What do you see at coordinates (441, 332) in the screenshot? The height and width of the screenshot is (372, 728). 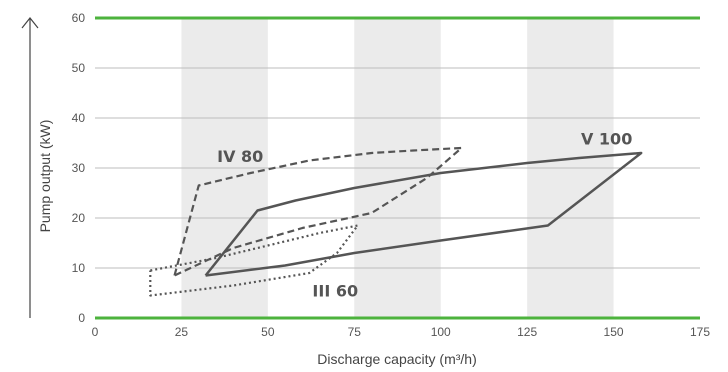 I see `x-tick-100: 100` at bounding box center [441, 332].